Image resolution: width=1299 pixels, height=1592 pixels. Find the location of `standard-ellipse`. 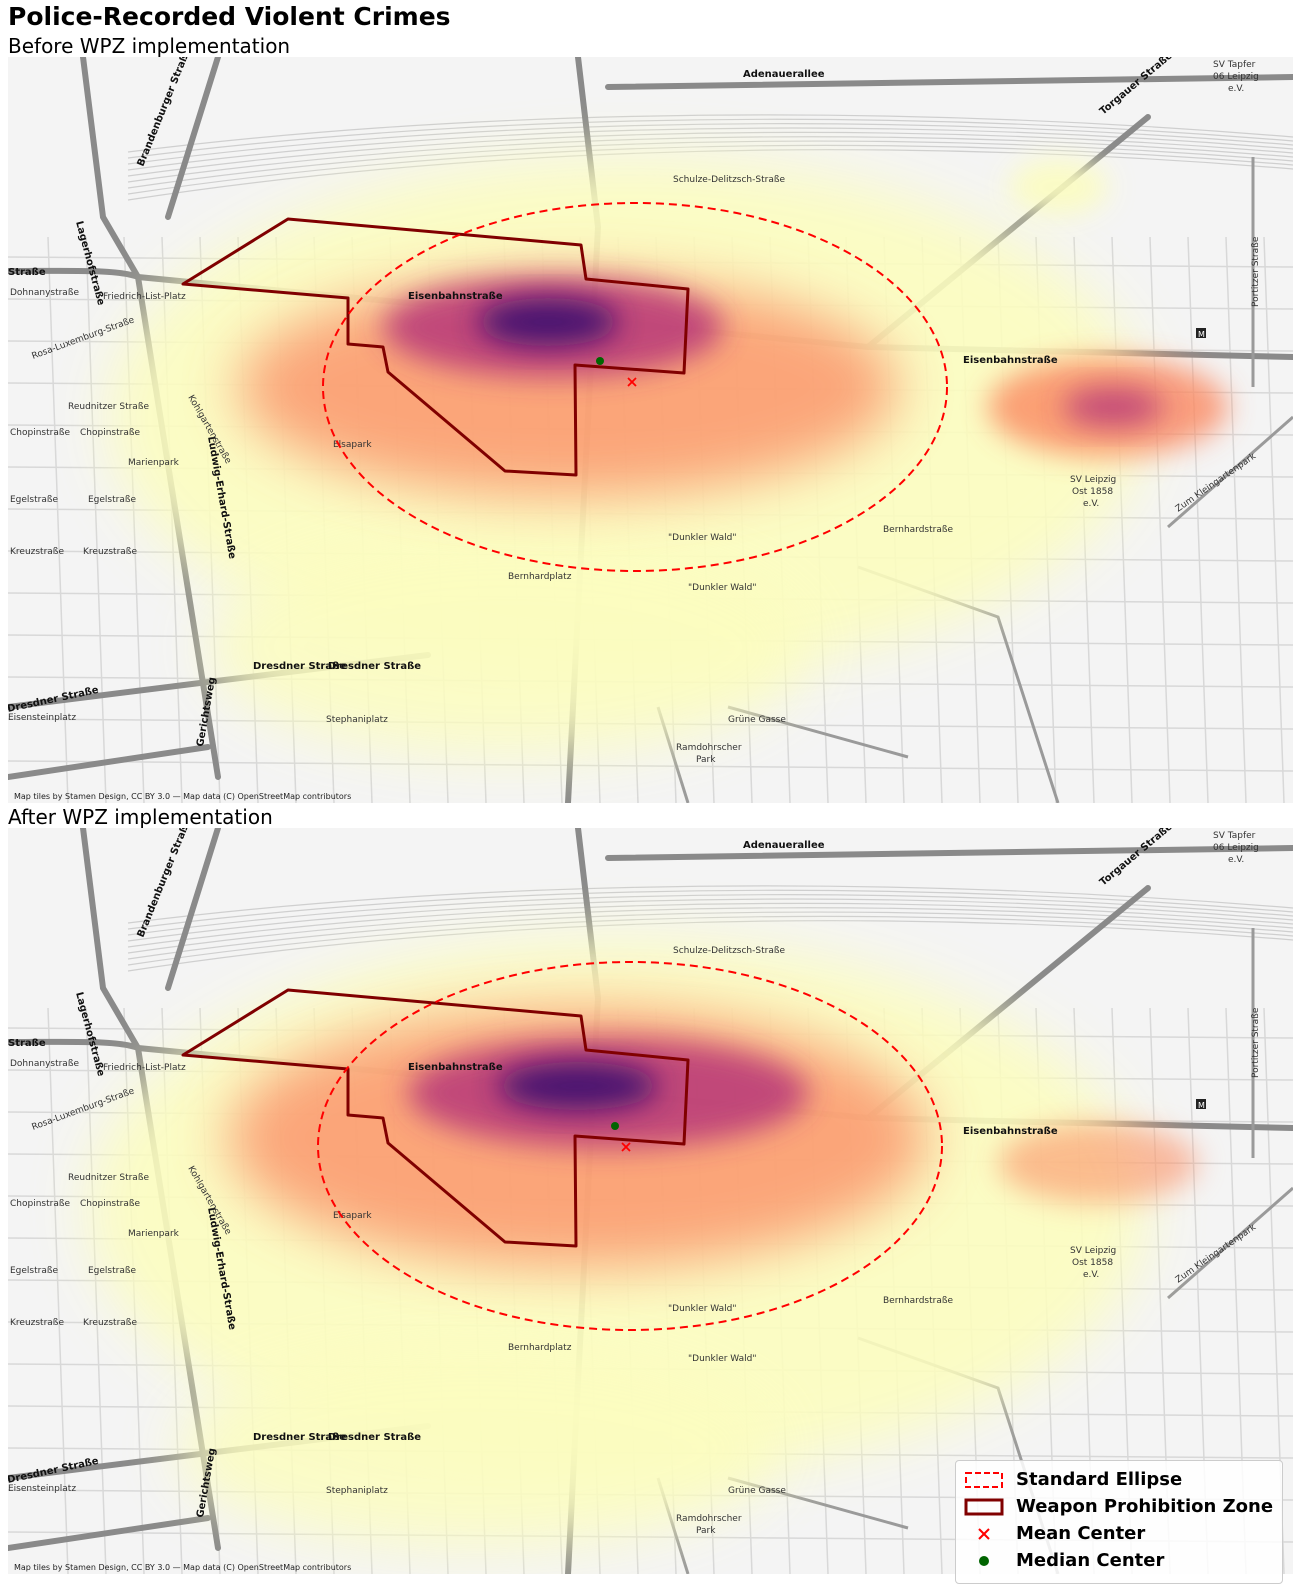

standard-ellipse is located at coordinates (635, 387).